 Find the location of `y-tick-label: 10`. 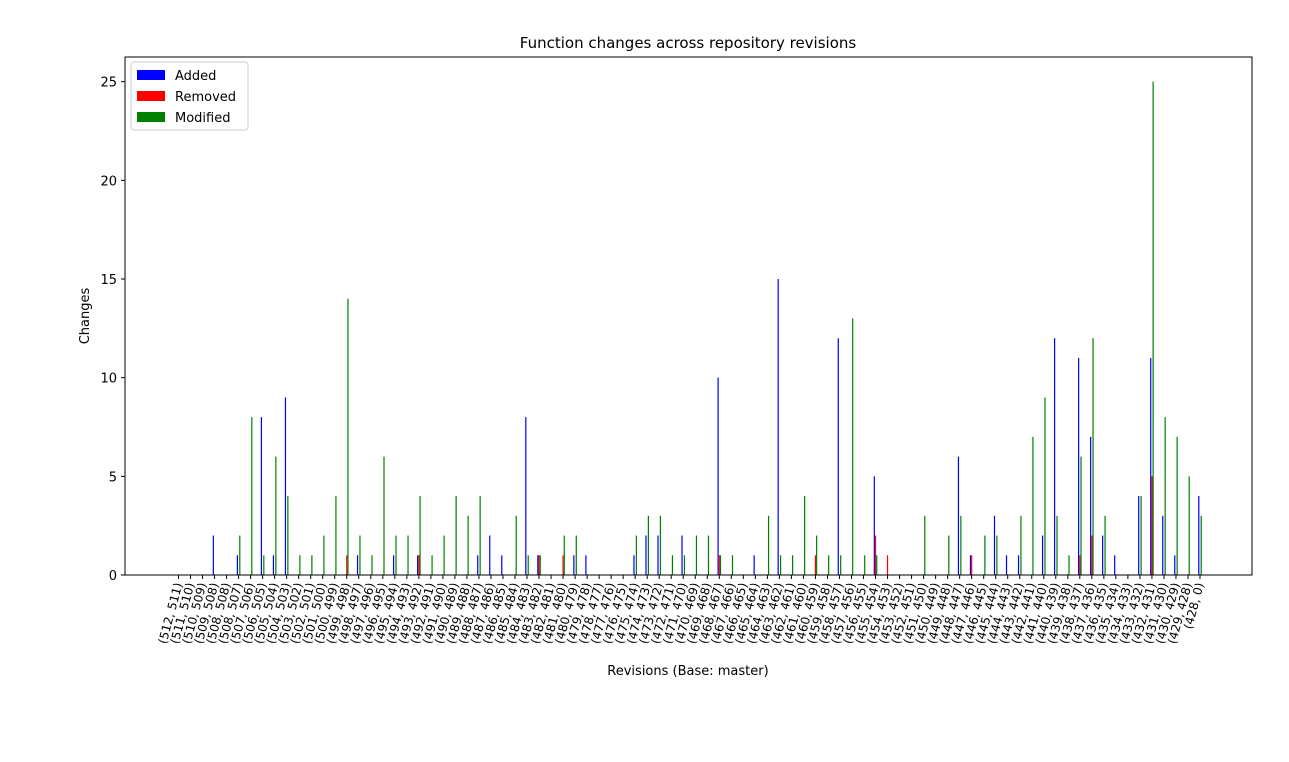

y-tick-label: 10 is located at coordinates (108, 379).